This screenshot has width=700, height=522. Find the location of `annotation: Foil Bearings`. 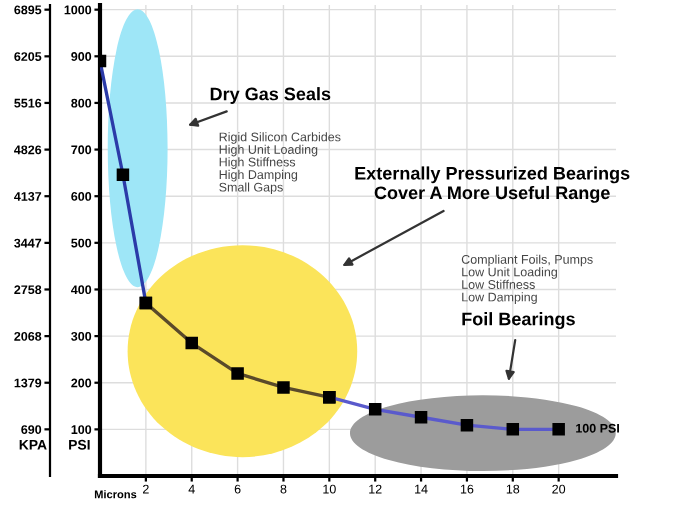

annotation: Foil Bearings is located at coordinates (518, 321).